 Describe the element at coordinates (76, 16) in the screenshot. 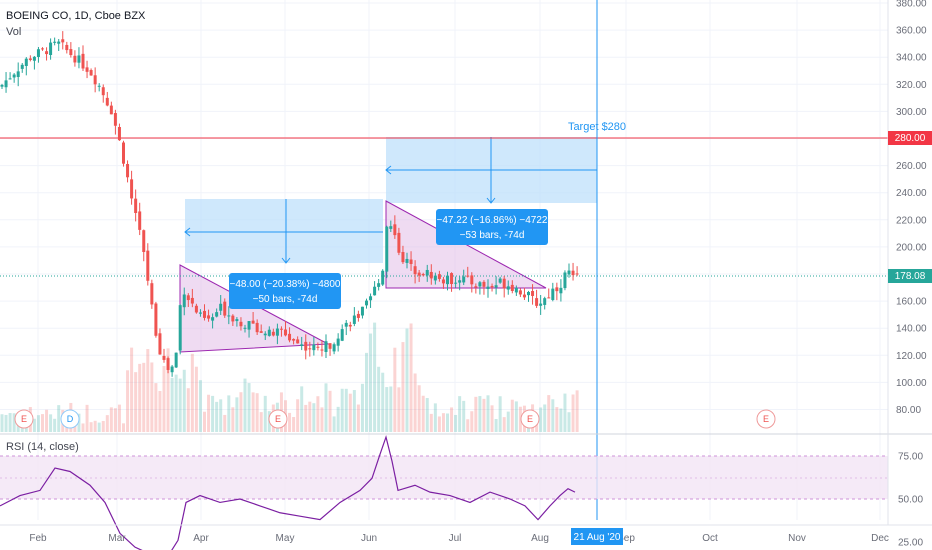

I see `symbol-title: BOEING CO, 1D, Cboe BZX` at that location.